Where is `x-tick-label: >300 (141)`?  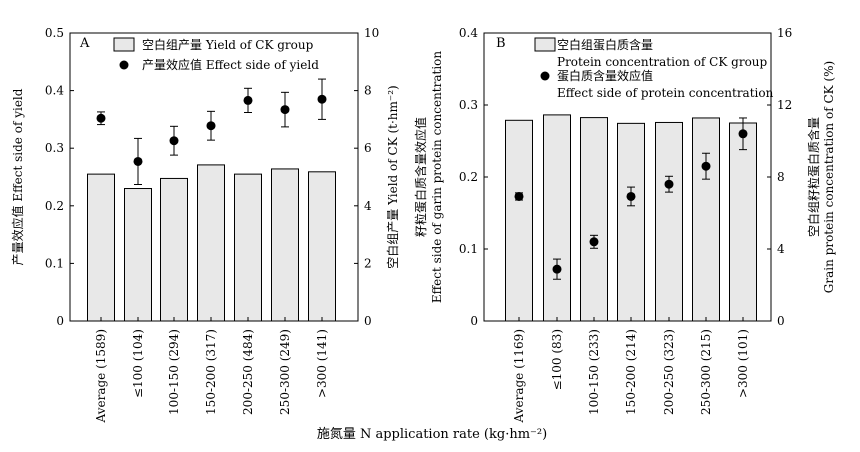 x-tick-label: >300 (141) is located at coordinates (322, 363).